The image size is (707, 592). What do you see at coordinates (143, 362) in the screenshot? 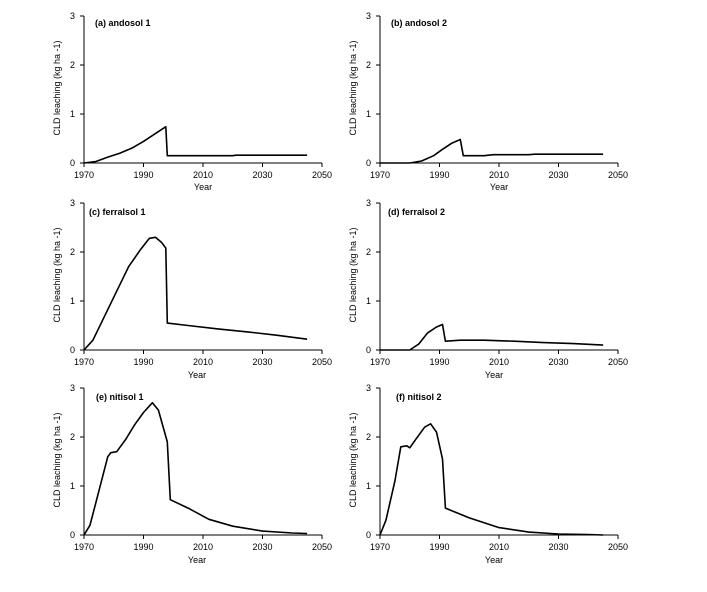
I see `panel-c-xtick-label: 1990` at bounding box center [143, 362].